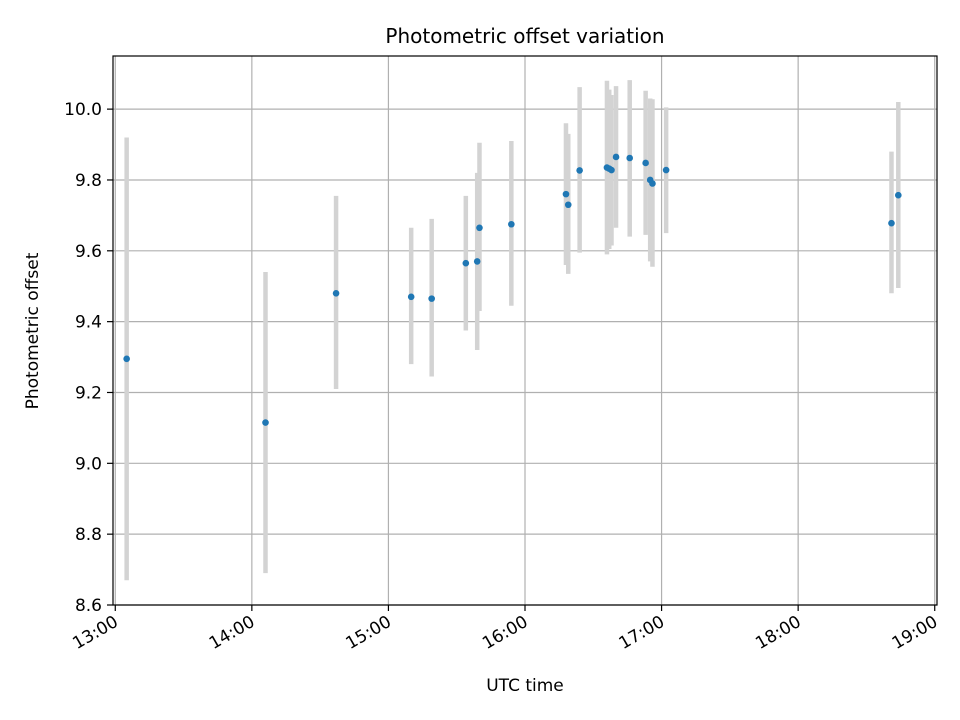 Image resolution: width=960 pixels, height=720 pixels. I want to click on y-tick-label: 9.2, so click(88, 393).